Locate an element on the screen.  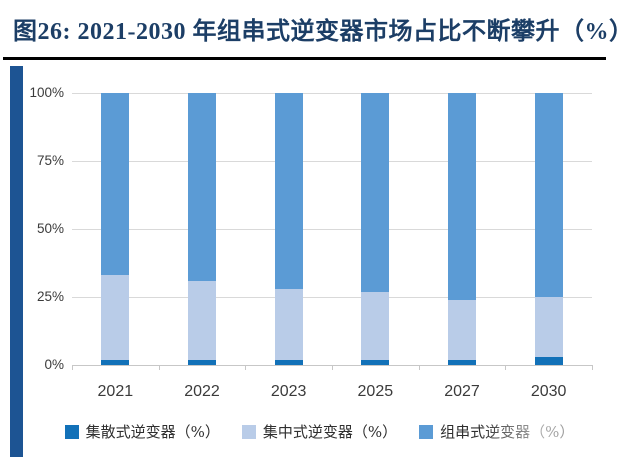
legend-item-series3: 组串式逆变器（%） is located at coordinates (496, 431).